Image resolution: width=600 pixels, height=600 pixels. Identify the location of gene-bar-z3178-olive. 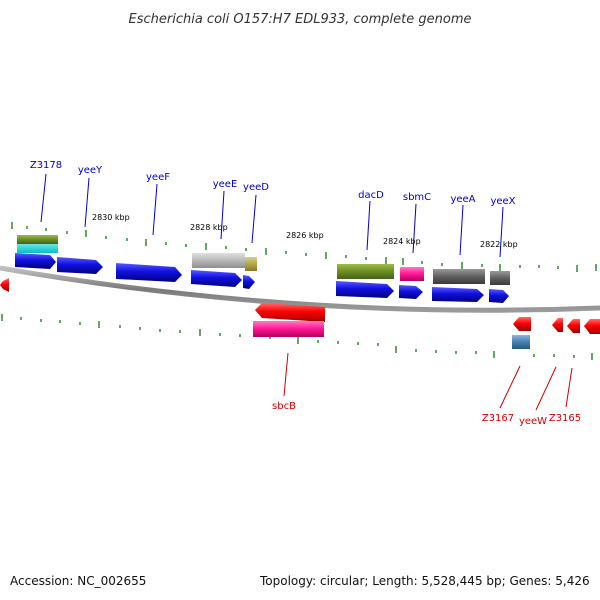
(37, 239).